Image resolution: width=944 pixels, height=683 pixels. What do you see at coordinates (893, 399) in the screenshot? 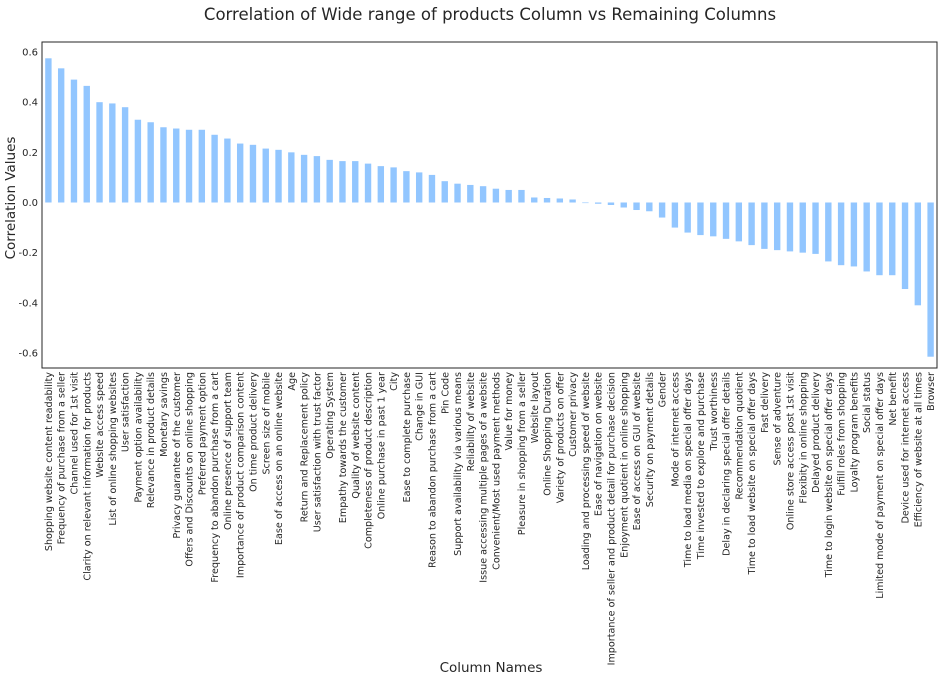
I see `x-tick-label: Net benefit` at bounding box center [893, 399].